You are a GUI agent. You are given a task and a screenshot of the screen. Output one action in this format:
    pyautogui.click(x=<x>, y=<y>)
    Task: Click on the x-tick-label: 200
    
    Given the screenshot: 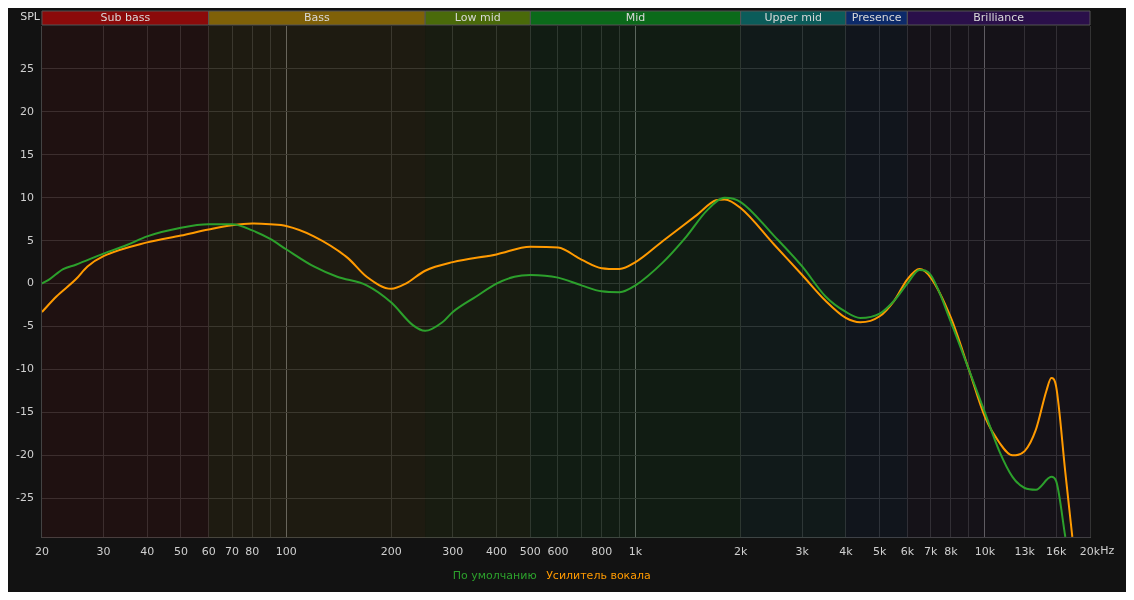 What is the action you would take?
    pyautogui.click(x=391, y=552)
    